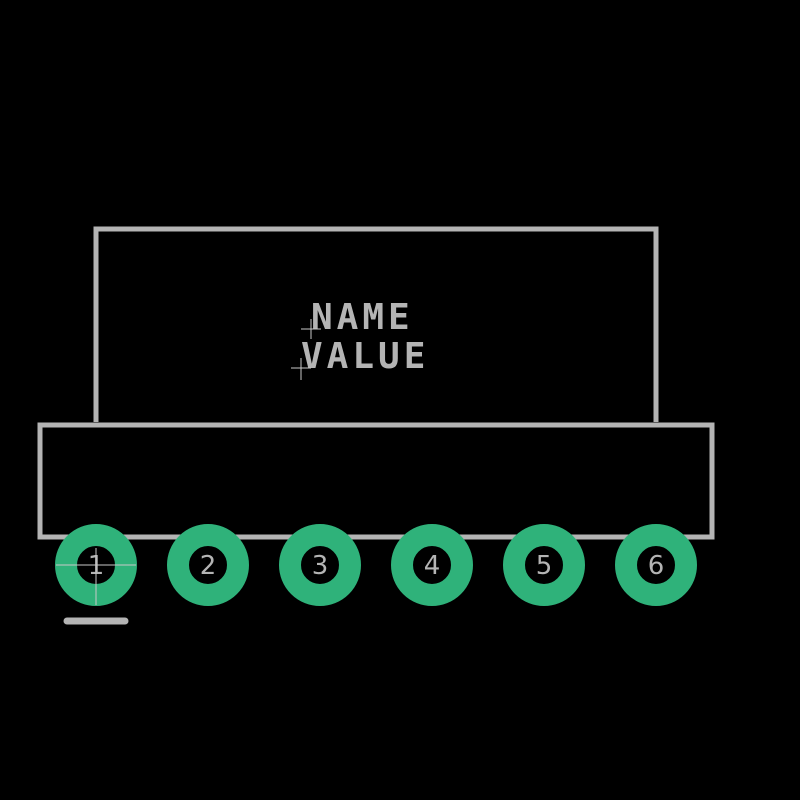 The height and width of the screenshot is (800, 800). What do you see at coordinates (365, 356) in the screenshot?
I see `value-label: VALUE` at bounding box center [365, 356].